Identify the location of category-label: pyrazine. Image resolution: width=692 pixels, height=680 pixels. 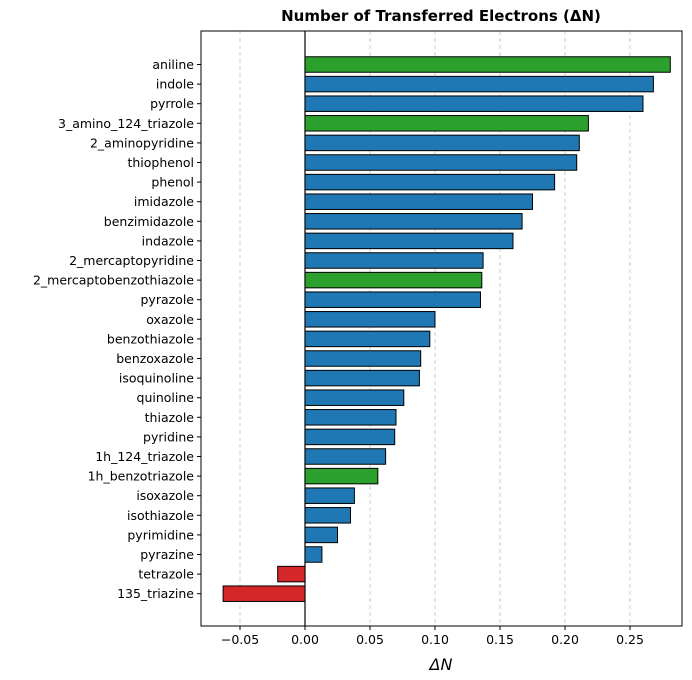
(167, 554).